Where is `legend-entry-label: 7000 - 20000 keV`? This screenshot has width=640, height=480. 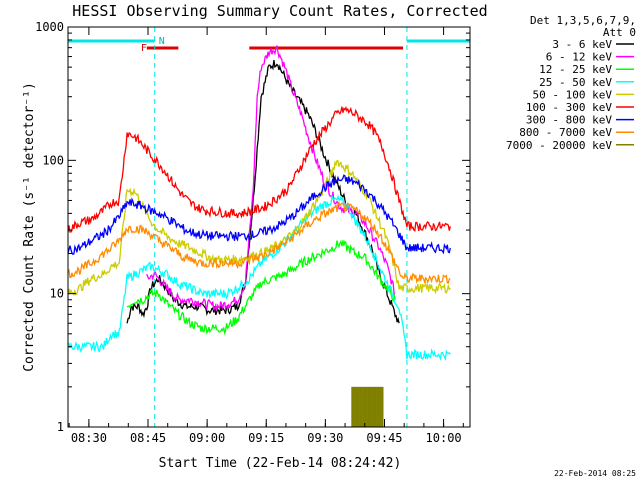
legend-entry-label: 7000 - 20000 keV is located at coordinates (559, 145).